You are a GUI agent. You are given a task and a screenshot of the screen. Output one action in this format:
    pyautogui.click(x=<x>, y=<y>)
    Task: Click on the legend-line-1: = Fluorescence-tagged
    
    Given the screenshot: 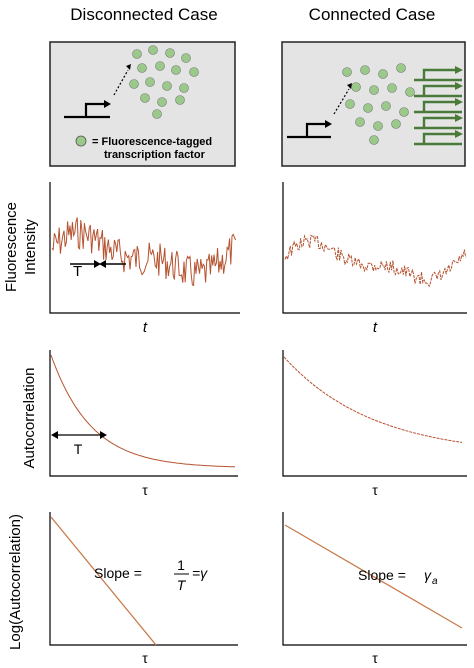 What is the action you would take?
    pyautogui.click(x=152, y=142)
    